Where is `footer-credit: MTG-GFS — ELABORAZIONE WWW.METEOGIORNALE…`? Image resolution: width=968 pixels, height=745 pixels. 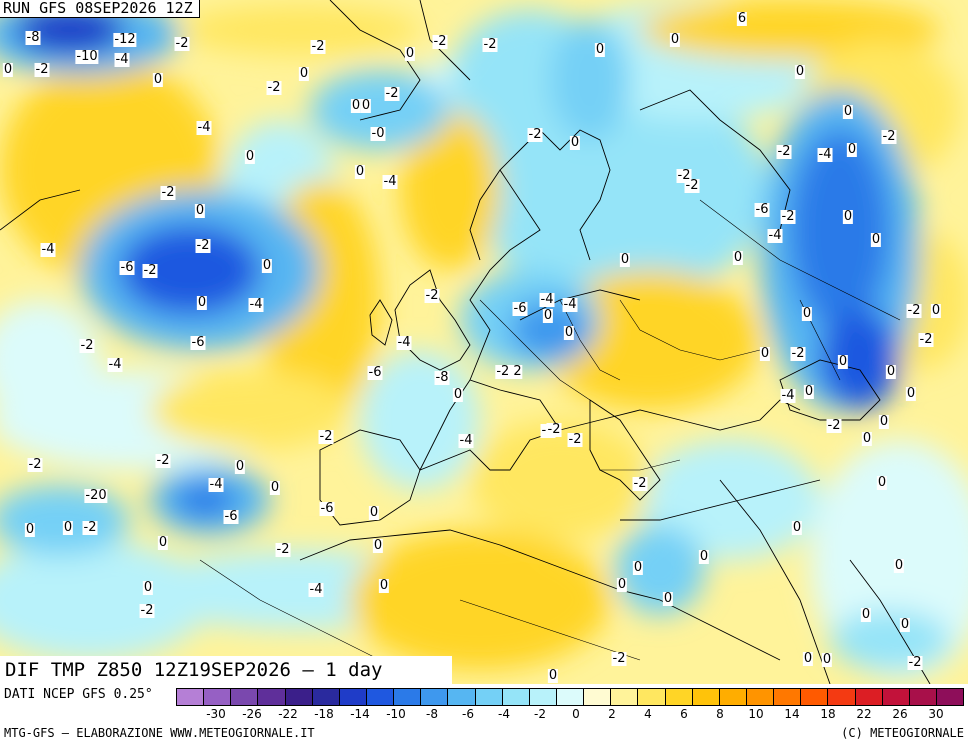 footer-credit: MTG-GFS — ELABORAZIONE WWW.METEOGIORNALE… is located at coordinates (159, 733).